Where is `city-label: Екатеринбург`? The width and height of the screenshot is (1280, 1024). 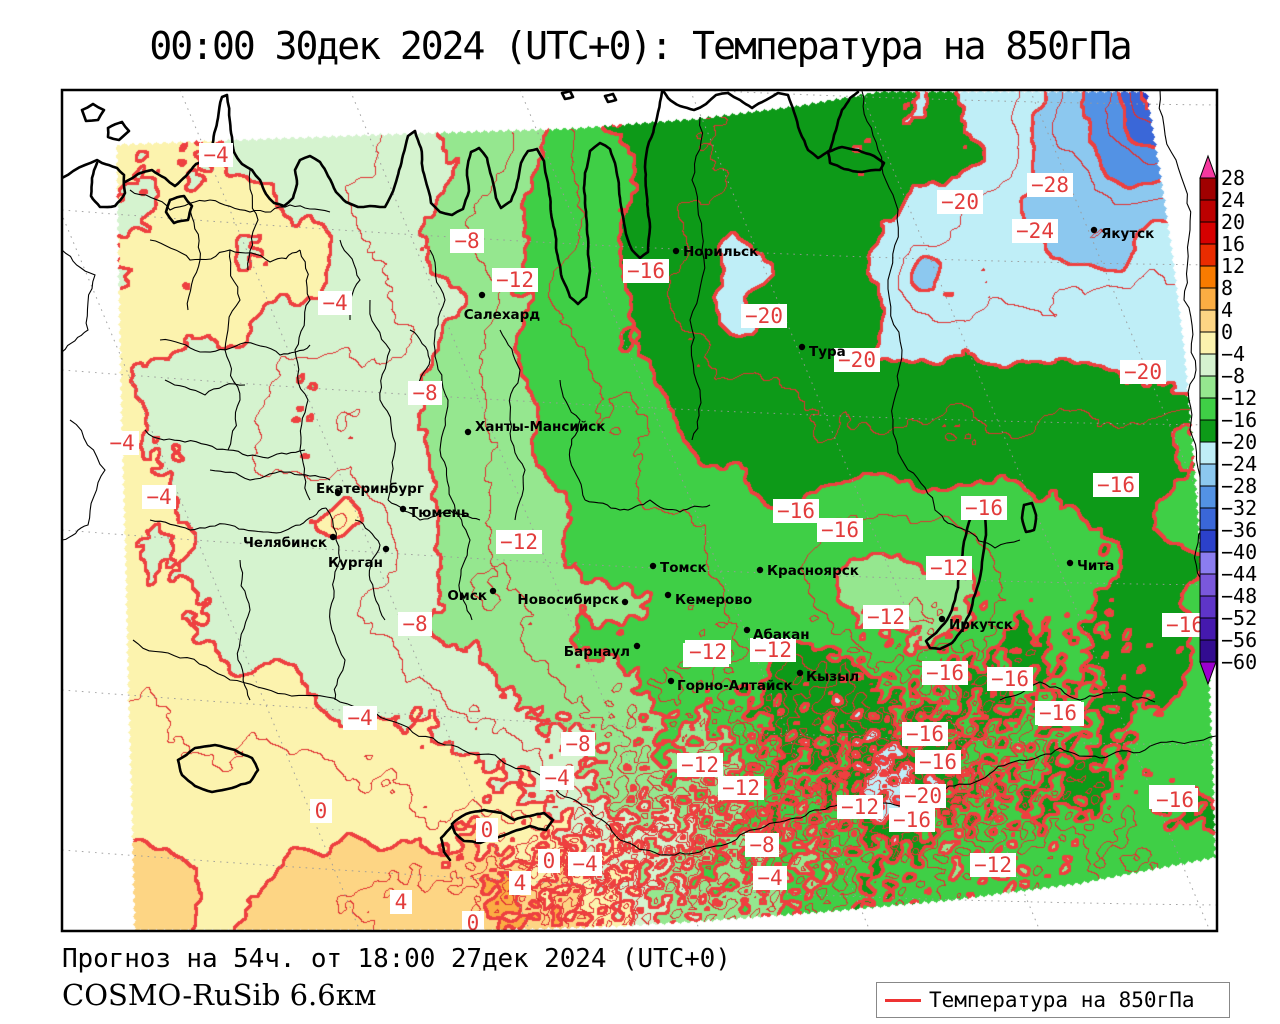
city-label: Екатеринбург is located at coordinates (370, 489).